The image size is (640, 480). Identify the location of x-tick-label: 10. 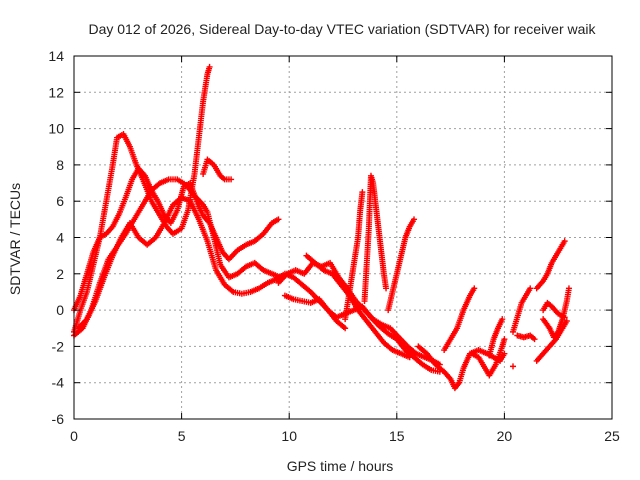
(289, 436).